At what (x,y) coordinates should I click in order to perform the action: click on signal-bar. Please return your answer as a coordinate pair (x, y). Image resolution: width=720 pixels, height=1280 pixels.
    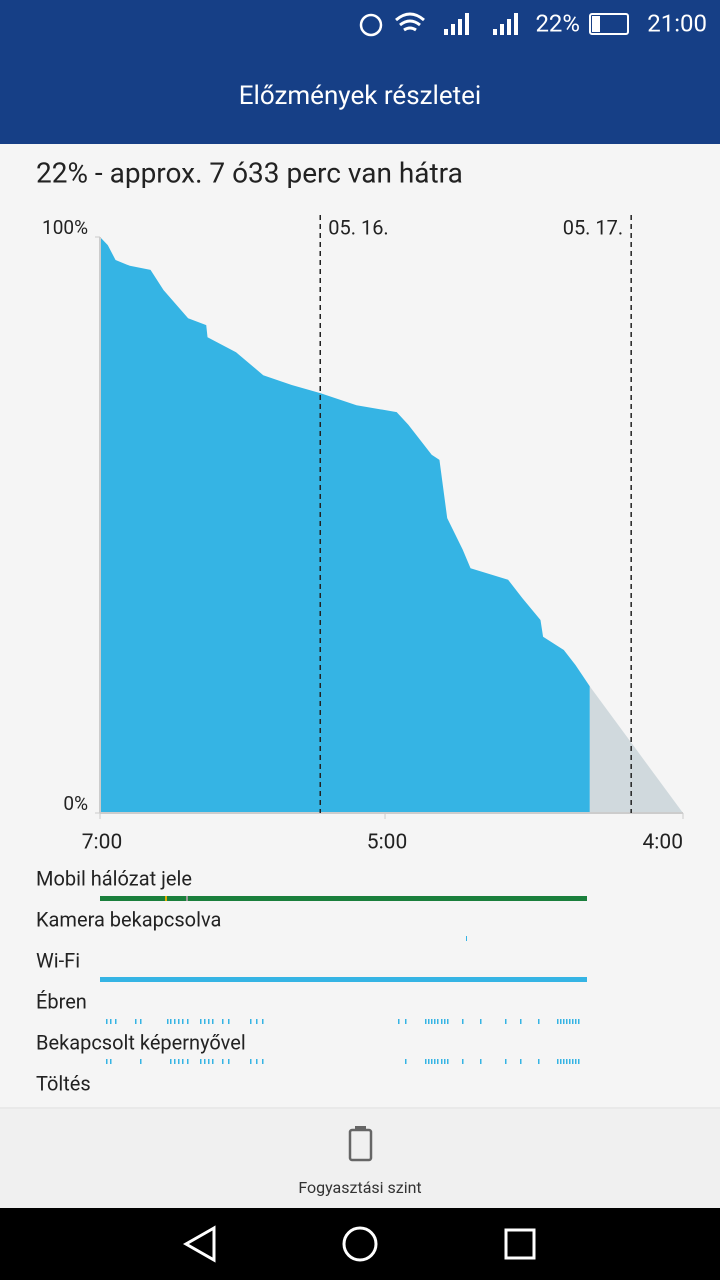
    Looking at the image, I should click on (343, 898).